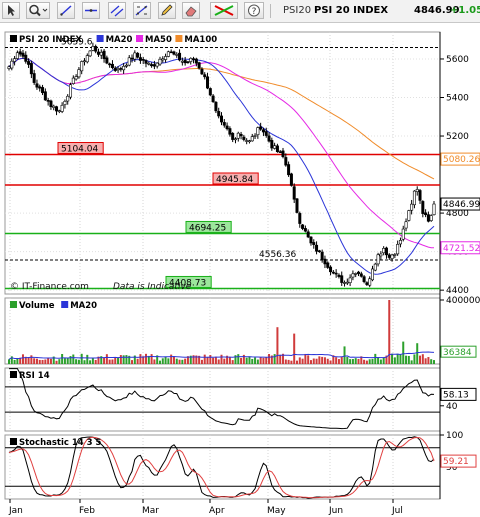  I want to click on channel-icon, so click(117, 10).